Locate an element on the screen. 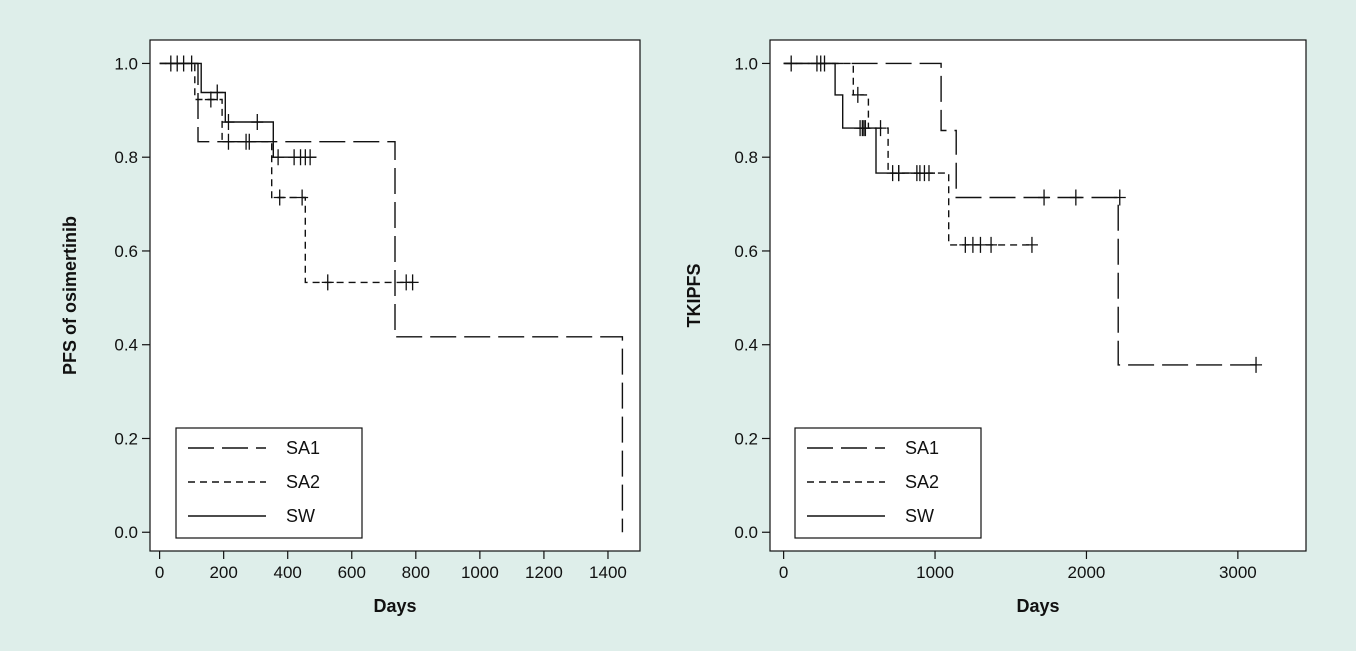  x-tick-label: 3000 is located at coordinates (1238, 572).